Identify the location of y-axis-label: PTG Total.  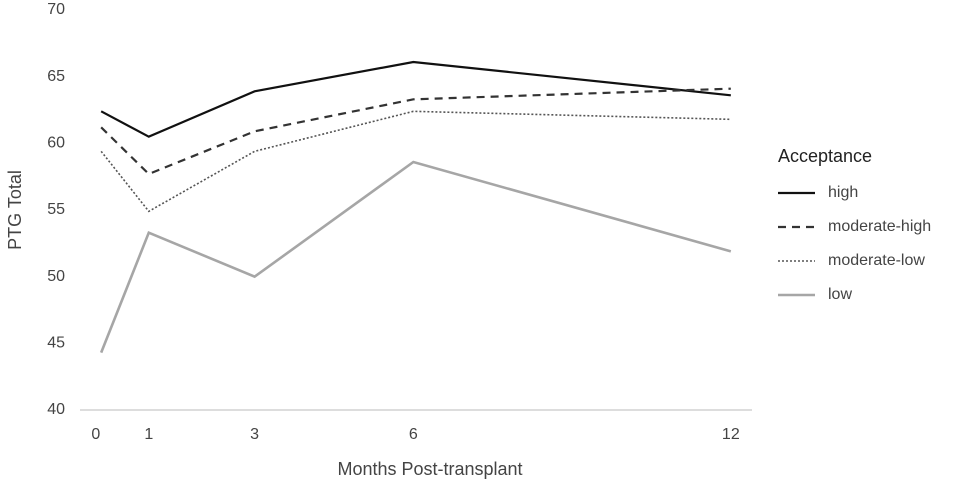
(15, 210).